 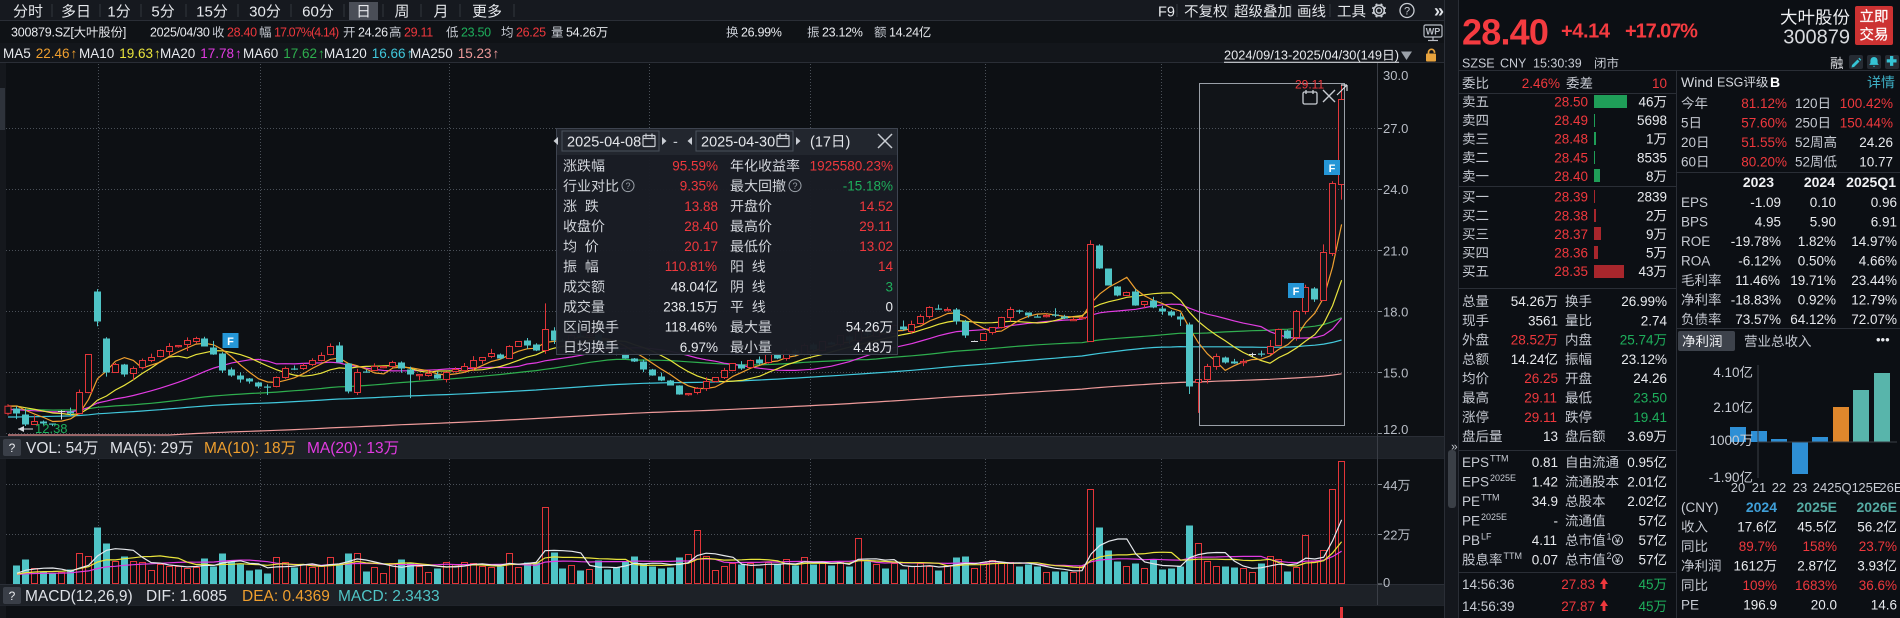 I want to click on svg-text: 20, so click(x=1688, y=142).